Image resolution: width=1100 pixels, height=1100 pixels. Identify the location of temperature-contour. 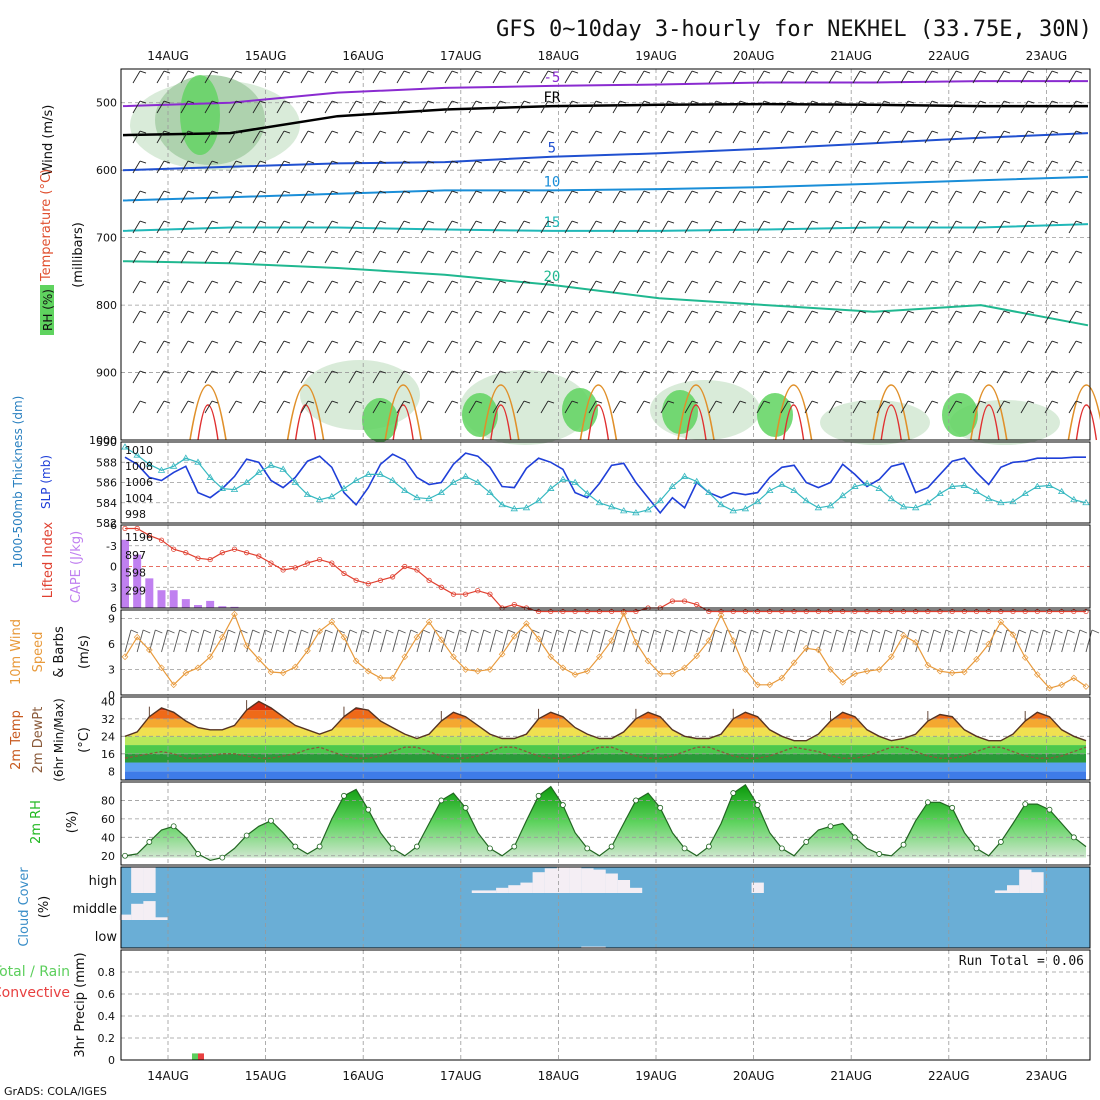
(208, 412).